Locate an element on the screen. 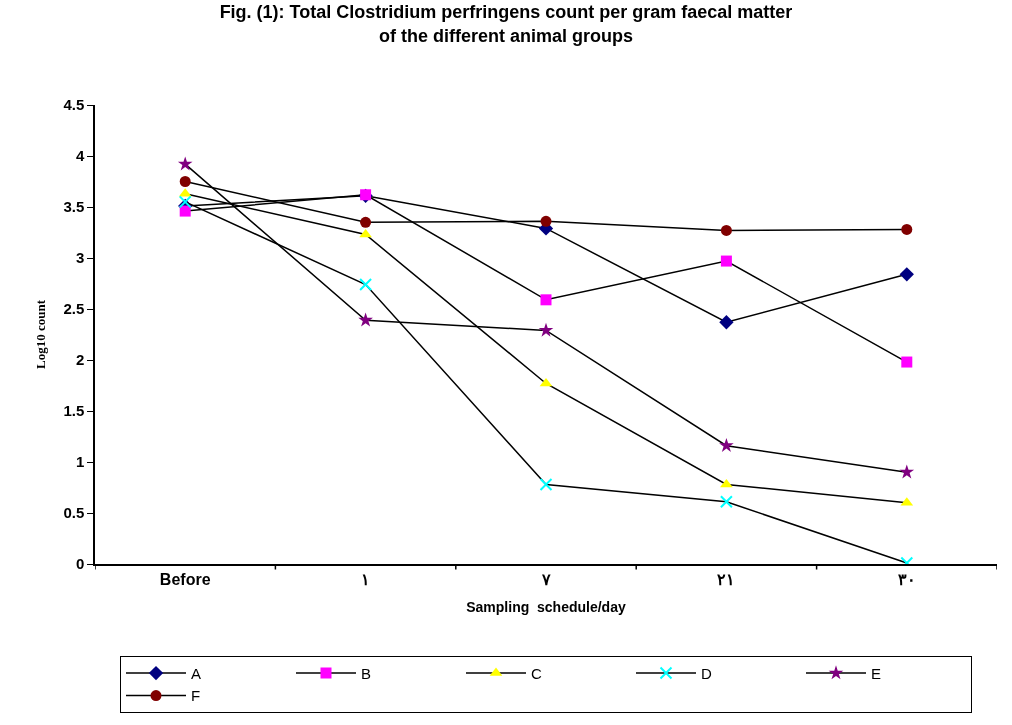 The height and width of the screenshot is (725, 1012). legend-label: D is located at coordinates (706, 673).